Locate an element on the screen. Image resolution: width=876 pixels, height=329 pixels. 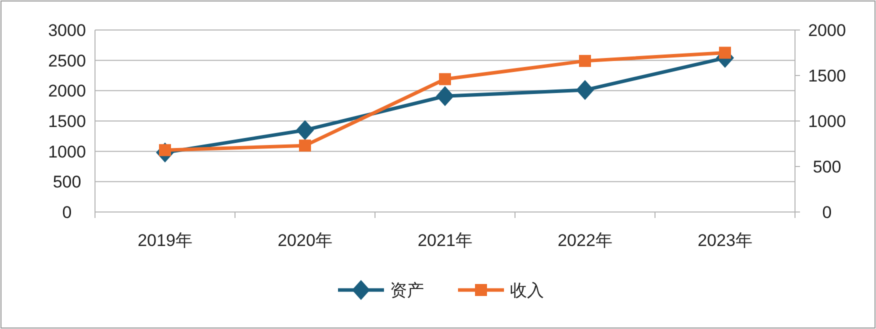
x-tick-label: 2022年 is located at coordinates (585, 240).